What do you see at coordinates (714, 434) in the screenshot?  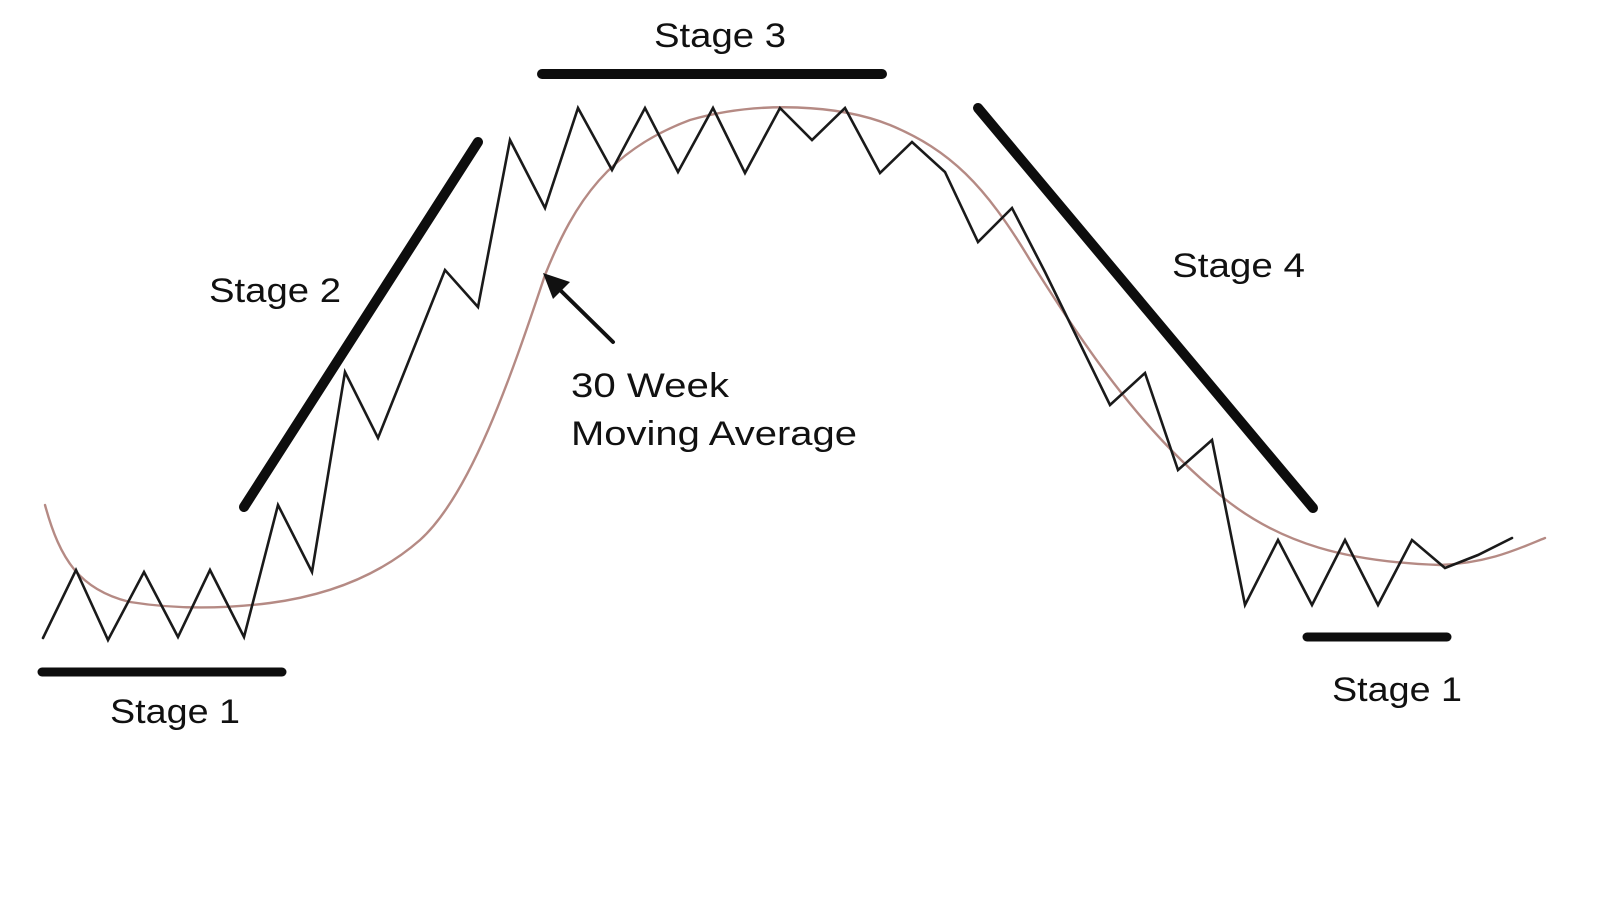 I see `moving-average-label-line2: Moving Average` at bounding box center [714, 434].